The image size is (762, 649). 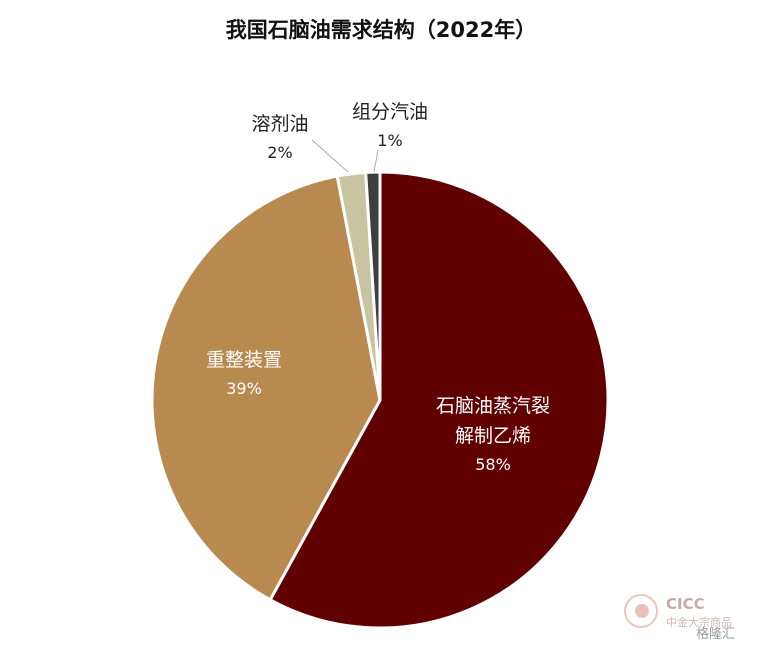 What do you see at coordinates (716, 634) in the screenshot?
I see `watermark-overlay: 格隆汇` at bounding box center [716, 634].